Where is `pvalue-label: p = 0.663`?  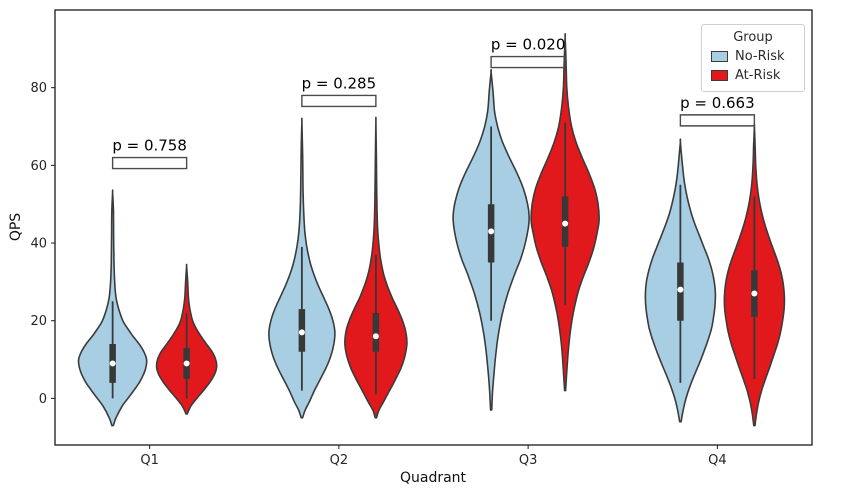
pvalue-label: p = 0.663 is located at coordinates (717, 103).